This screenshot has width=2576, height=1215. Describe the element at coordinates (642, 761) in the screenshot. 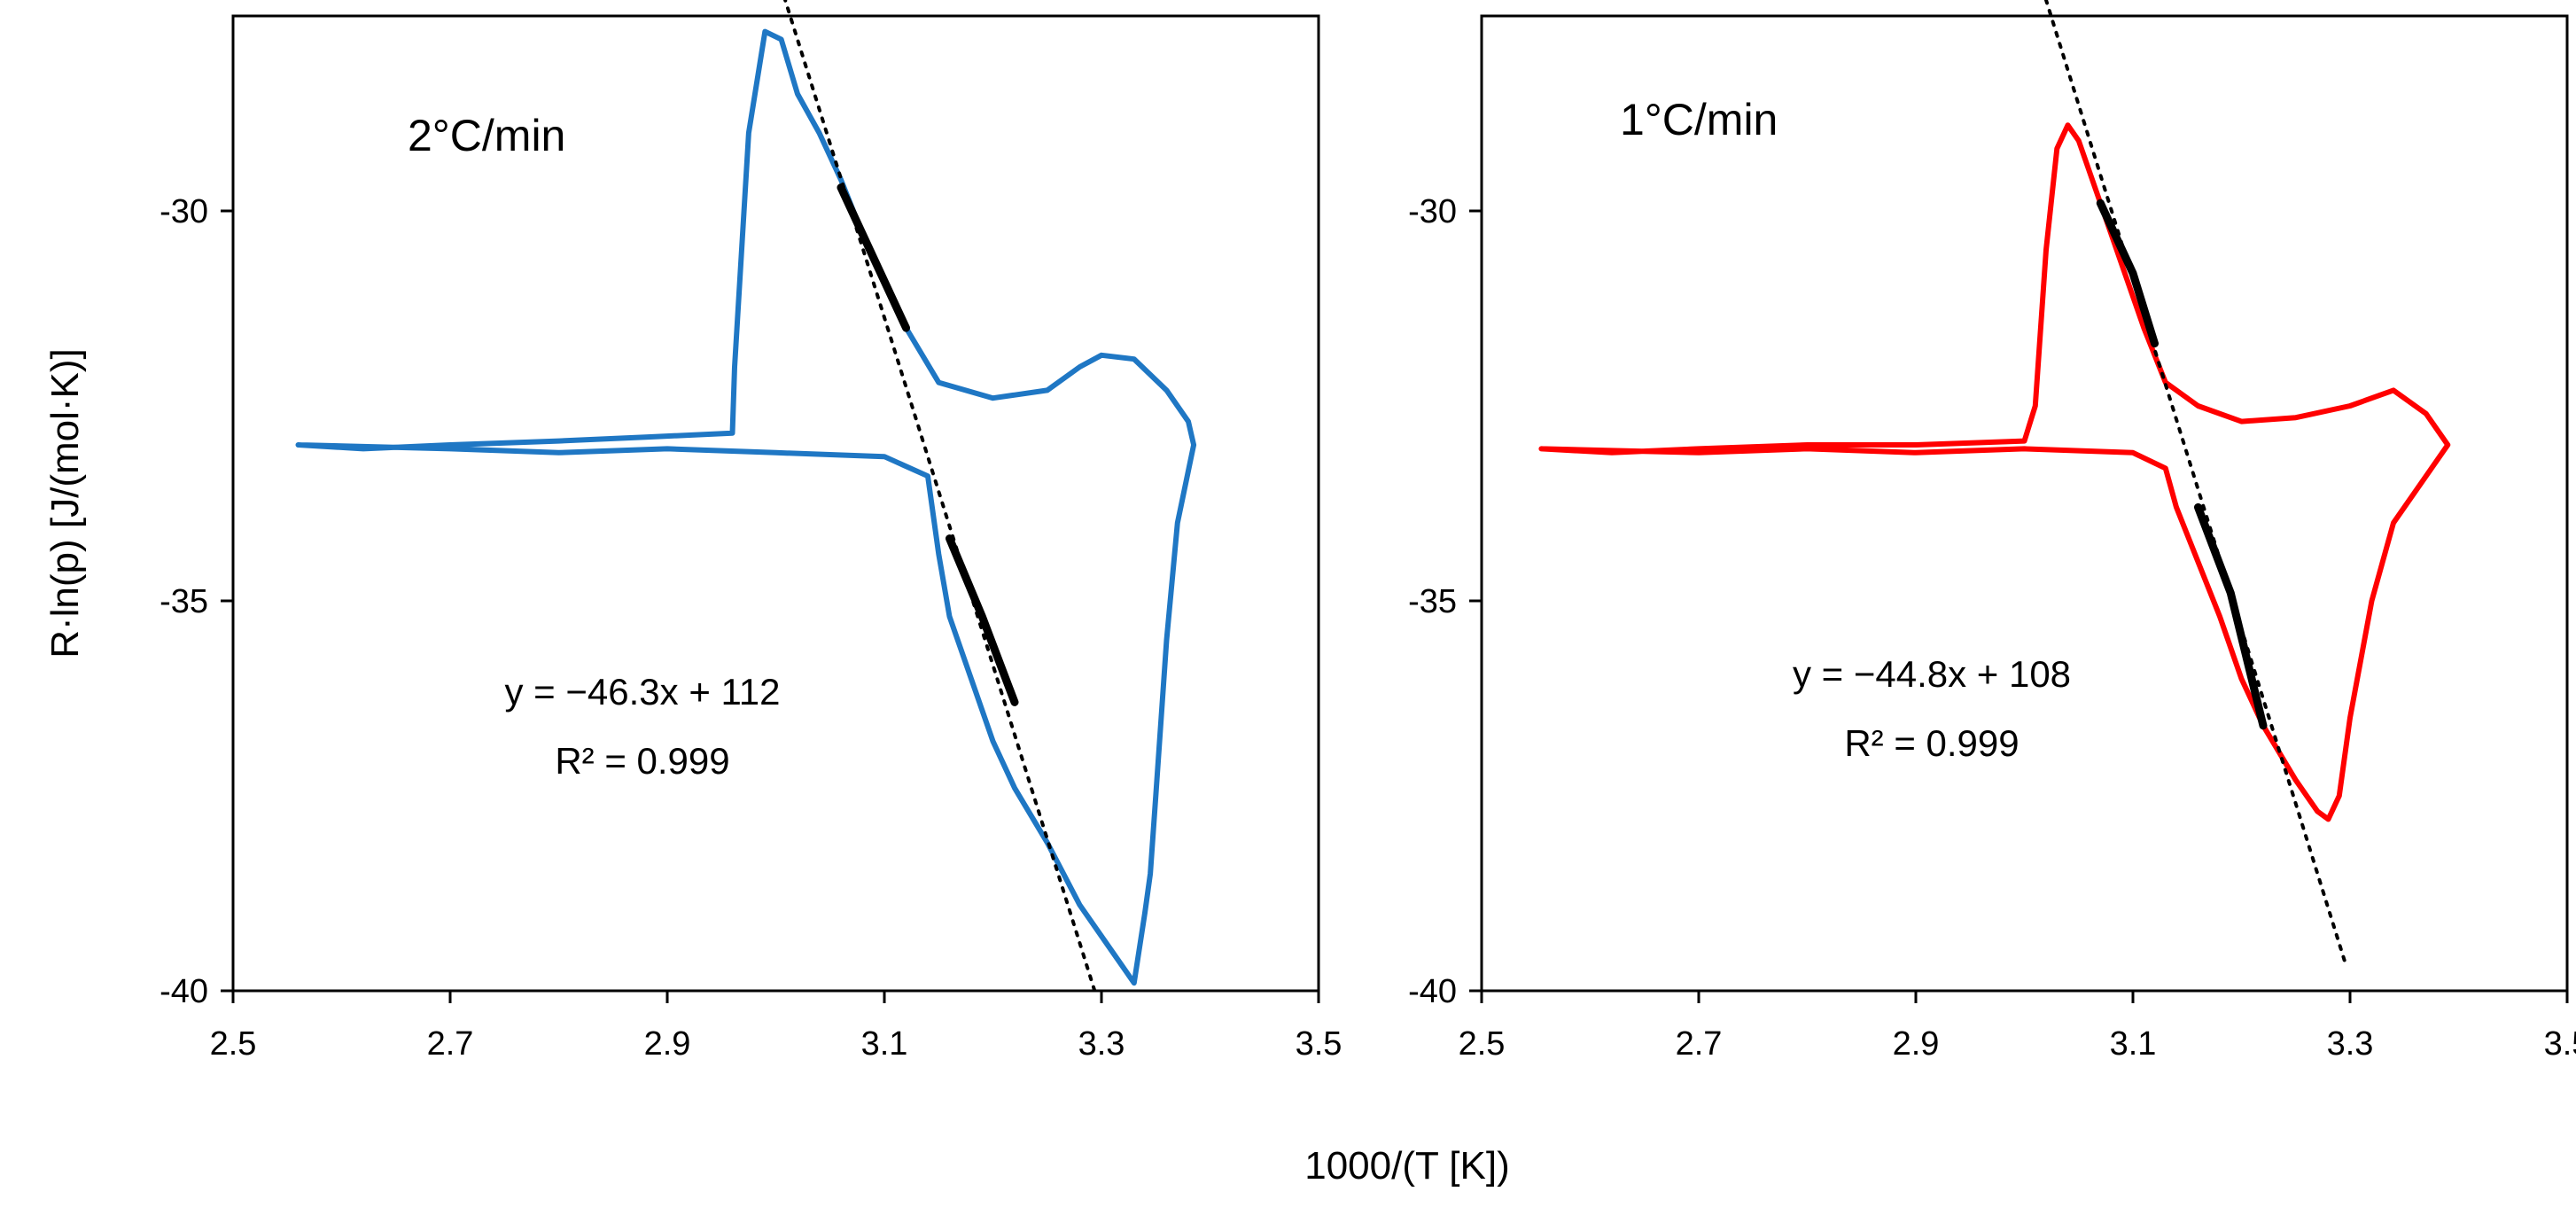

I see `left-fit-r-squared: R² = 0.999` at that location.